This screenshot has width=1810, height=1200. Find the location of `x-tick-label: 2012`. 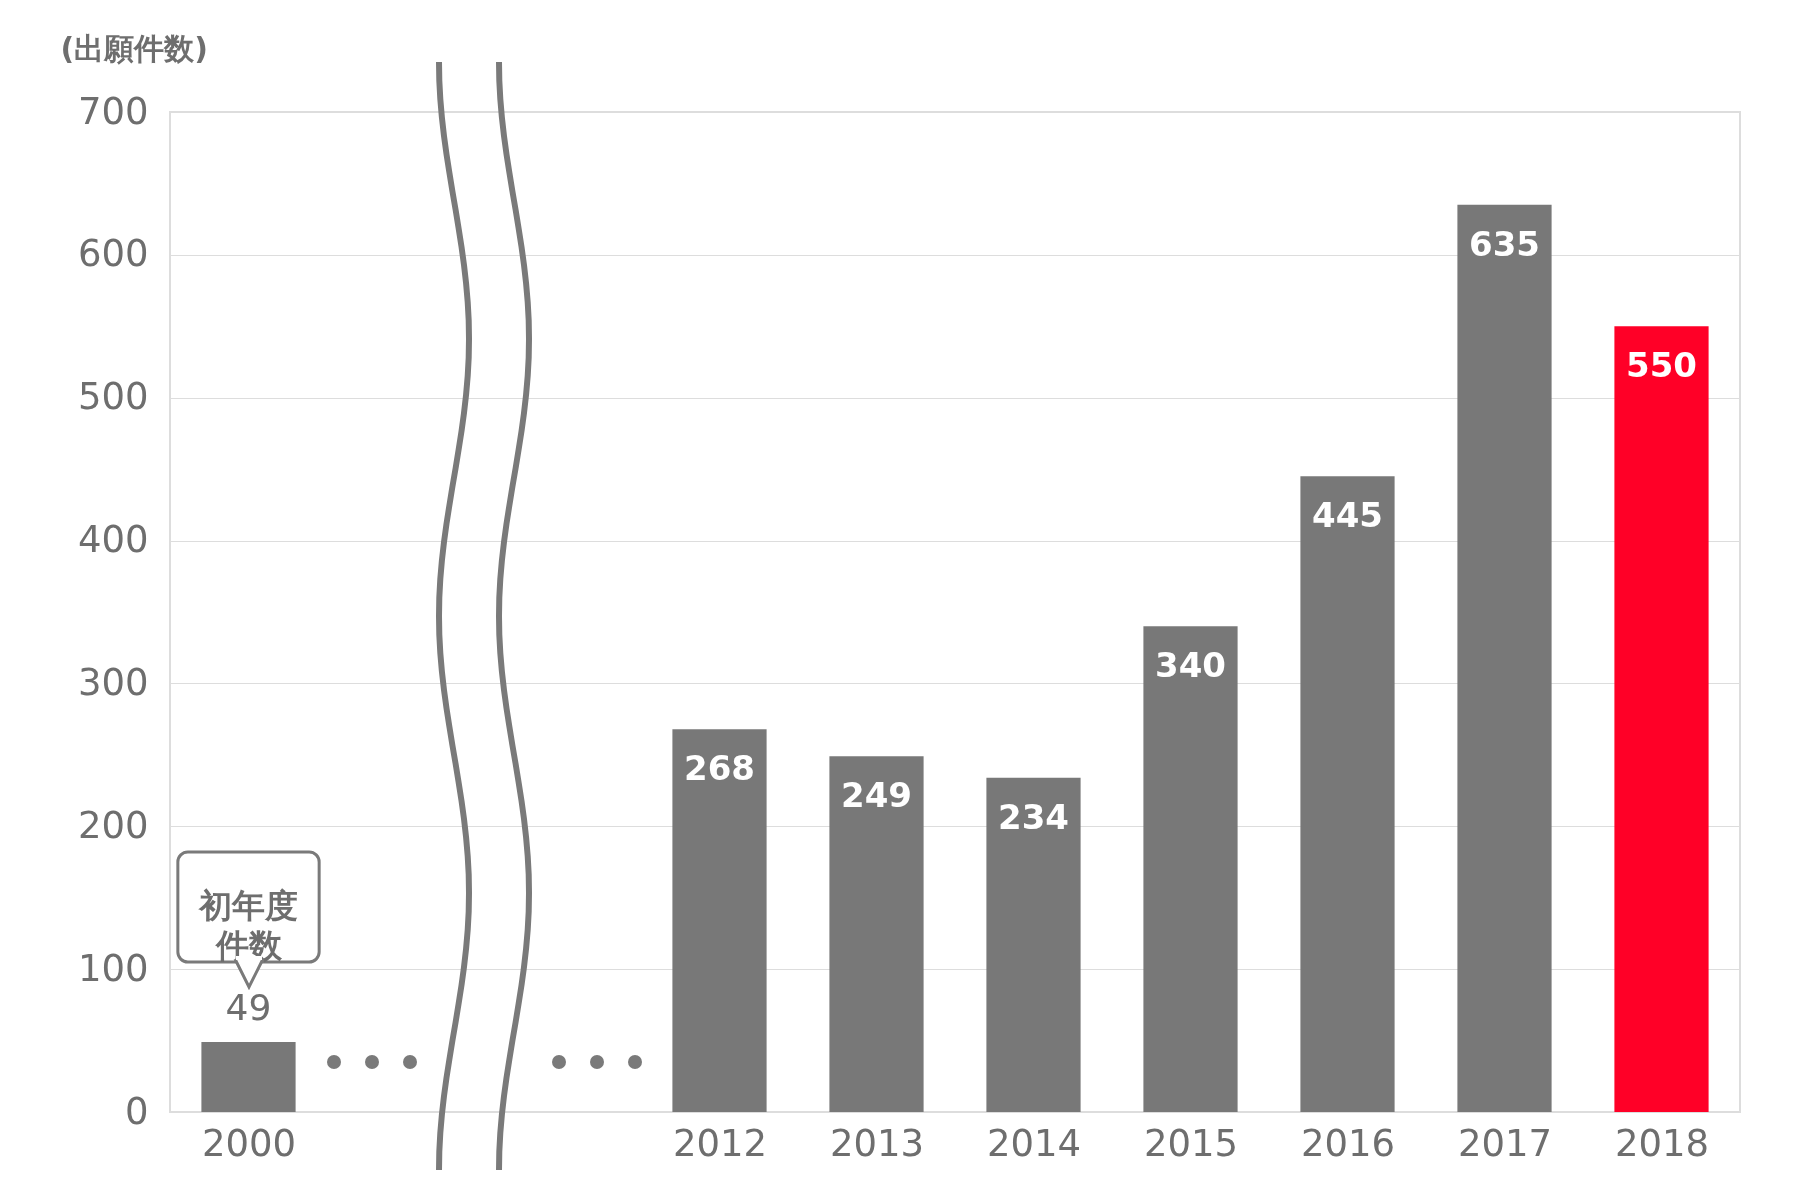

x-tick-label: 2012 is located at coordinates (720, 1143).